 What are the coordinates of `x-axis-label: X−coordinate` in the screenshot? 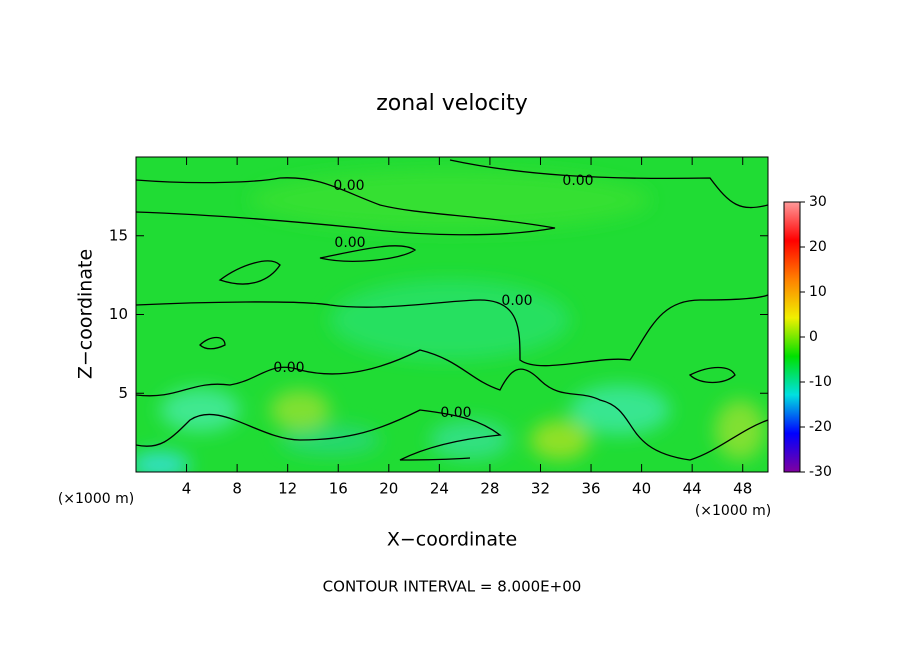 It's located at (452, 540).